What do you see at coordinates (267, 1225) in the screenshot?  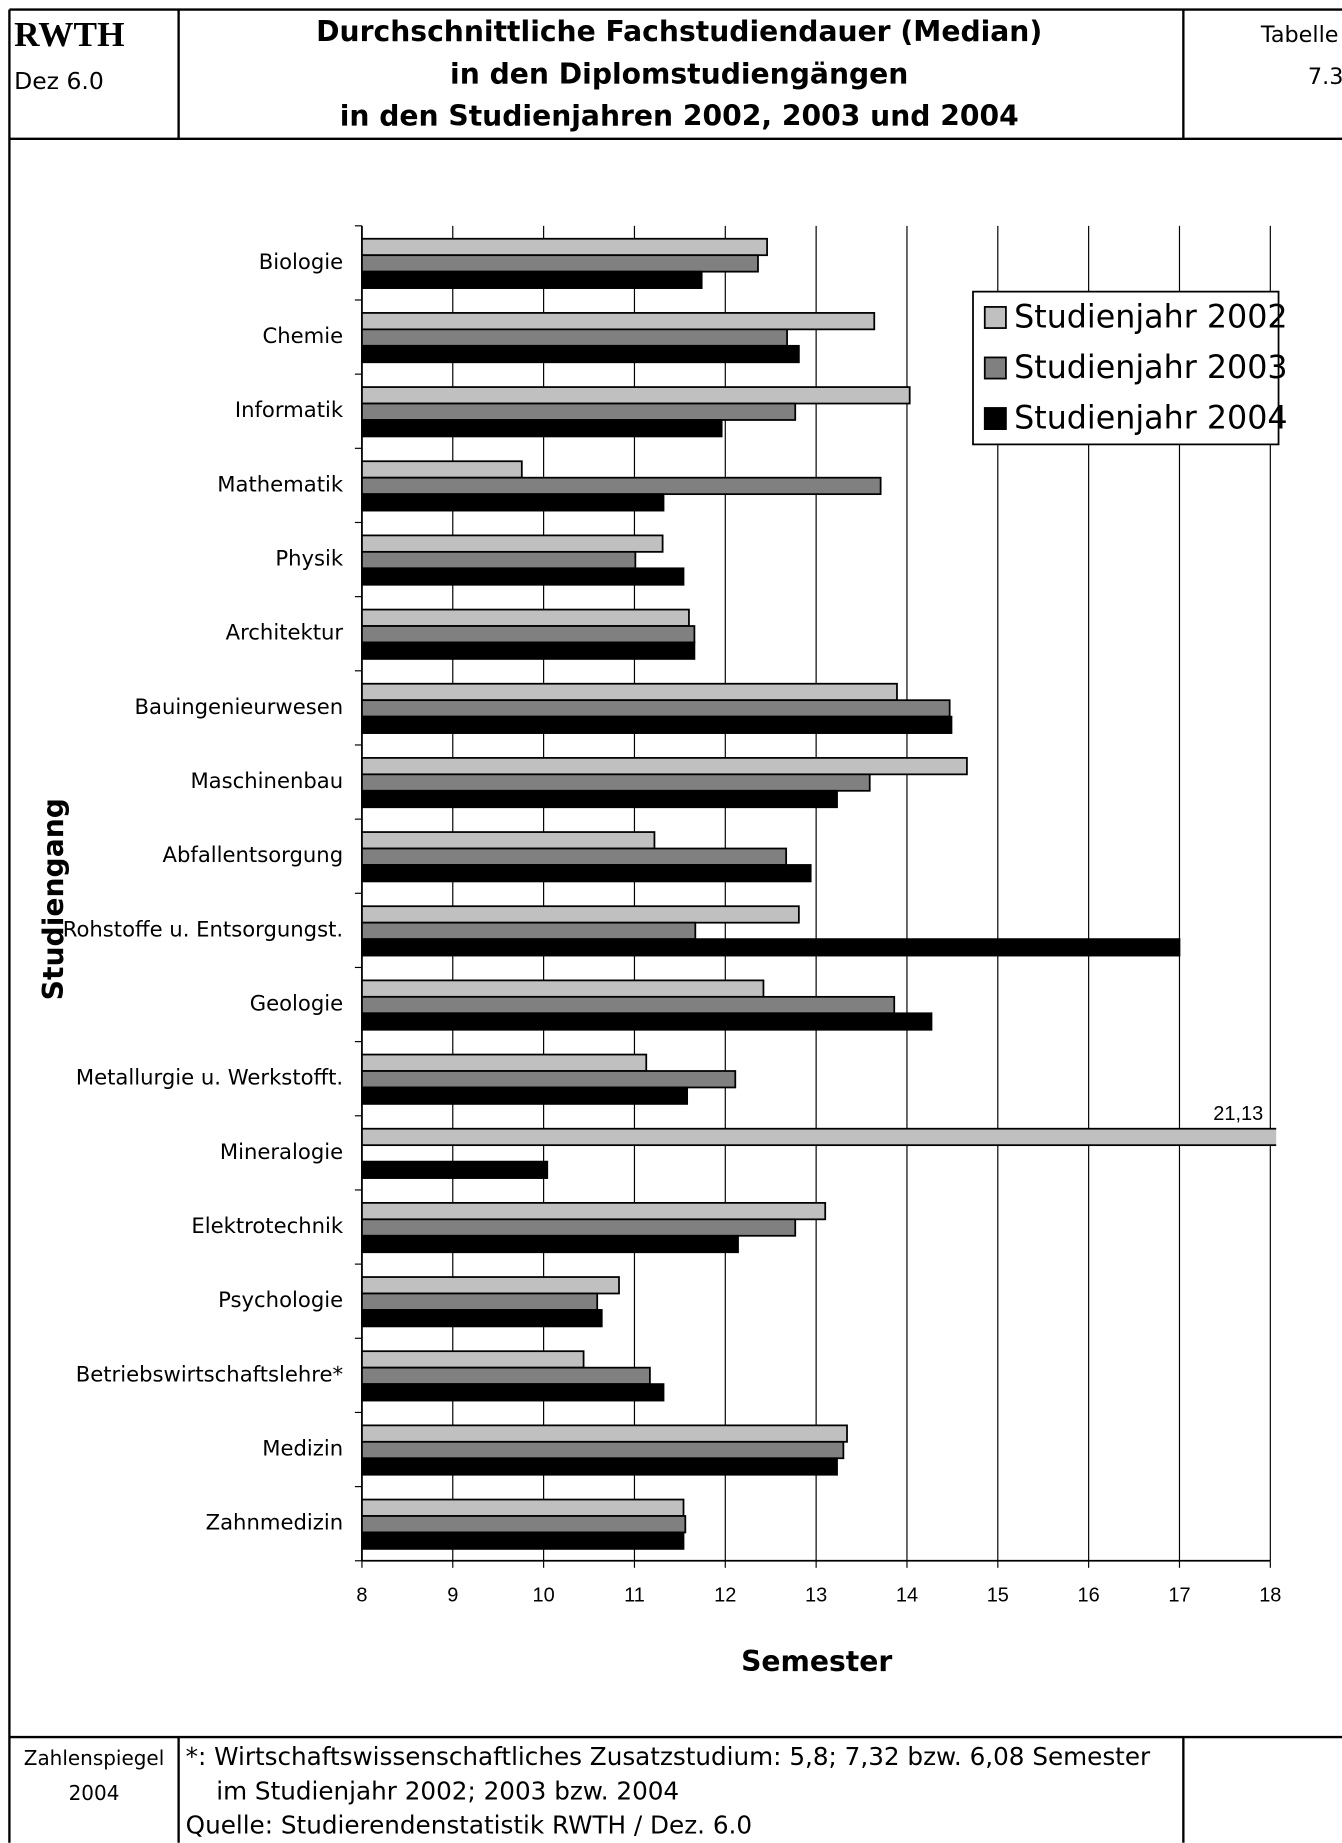 I see `y-tick-label: Elektrotechnik` at bounding box center [267, 1225].